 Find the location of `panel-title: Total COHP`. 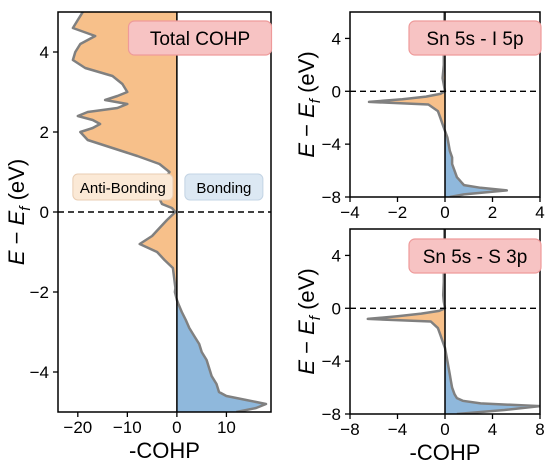

panel-title: Total COHP is located at coordinates (200, 39).